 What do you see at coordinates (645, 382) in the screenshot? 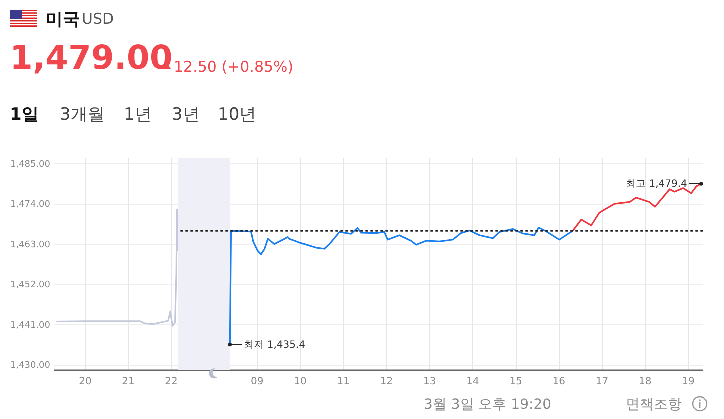
I see `x-tick-label: 18` at bounding box center [645, 382].